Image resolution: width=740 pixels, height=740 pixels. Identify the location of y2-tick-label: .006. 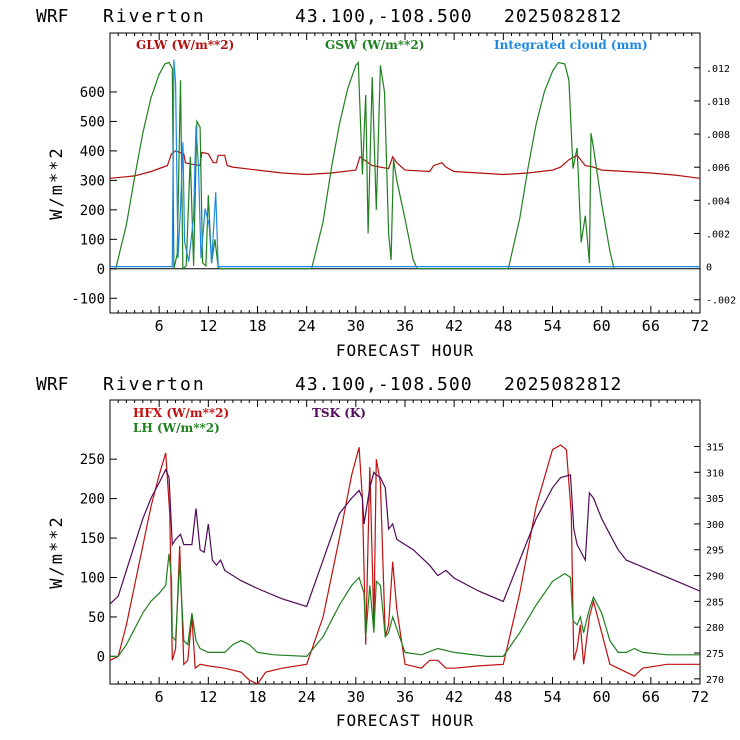
(718, 168).